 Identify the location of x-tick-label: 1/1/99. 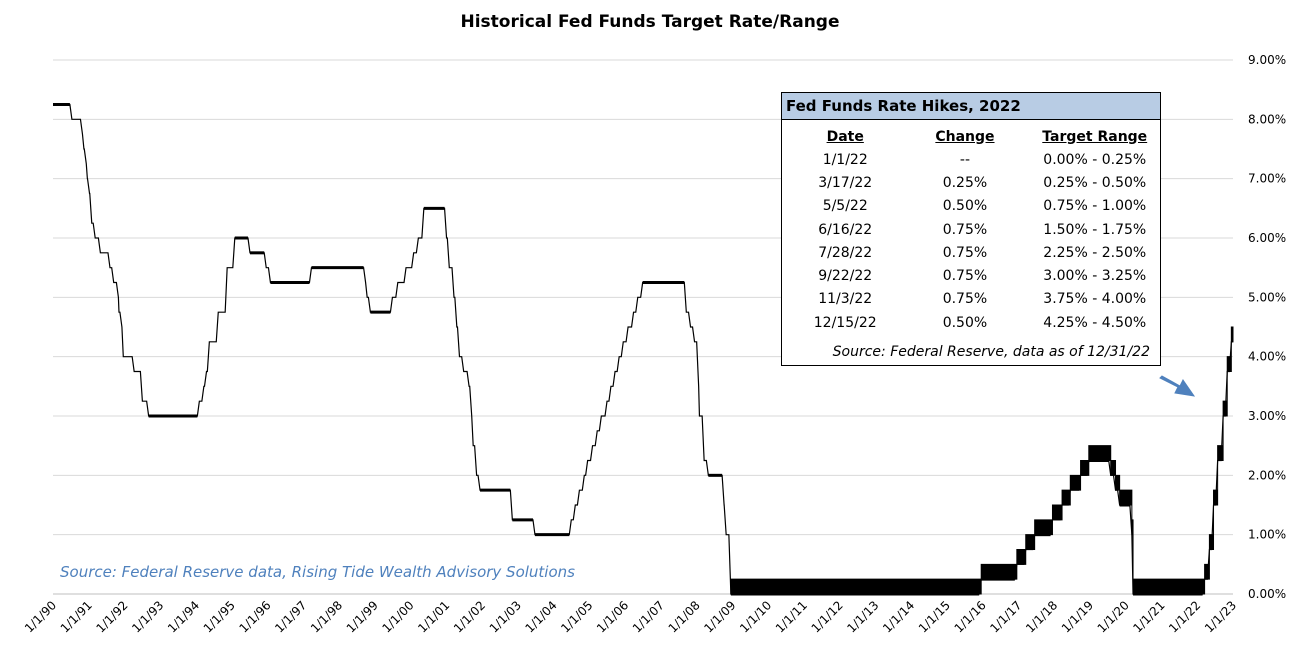
(362, 616).